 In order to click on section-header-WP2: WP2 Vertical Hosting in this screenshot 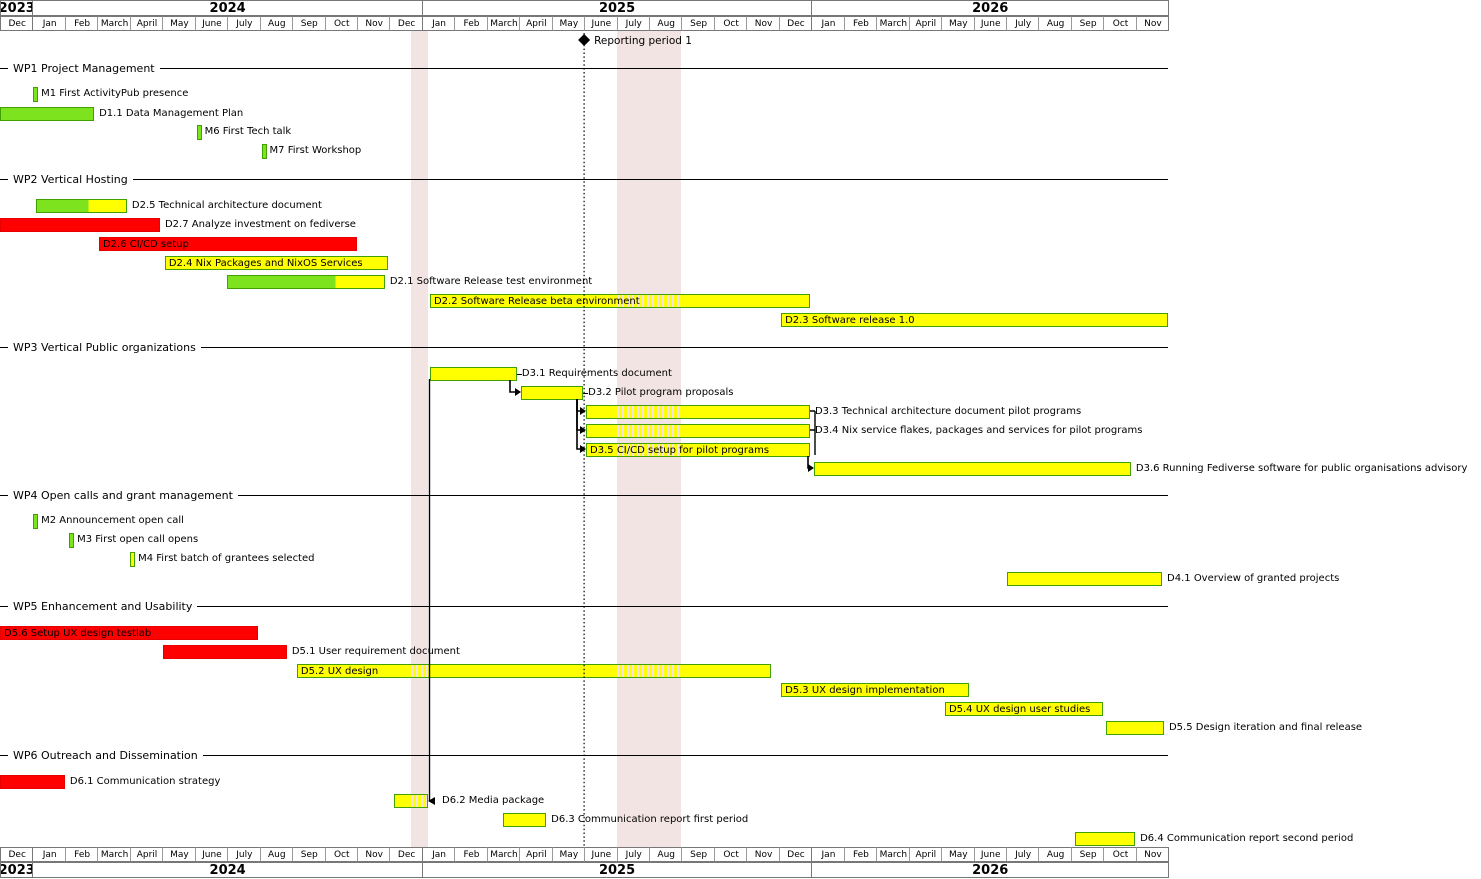, I will do `click(584, 179)`.